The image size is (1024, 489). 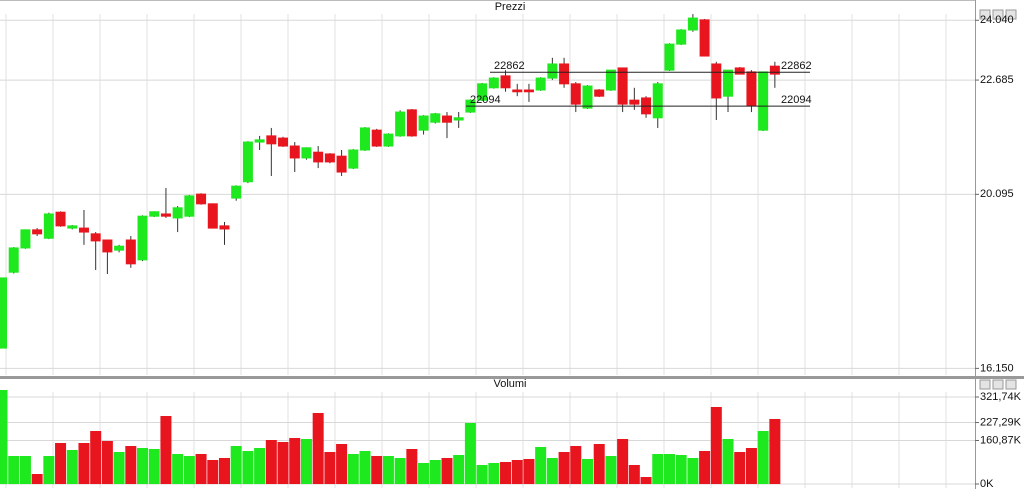 What do you see at coordinates (987, 483) in the screenshot?
I see `y-tick-label: 0K` at bounding box center [987, 483].